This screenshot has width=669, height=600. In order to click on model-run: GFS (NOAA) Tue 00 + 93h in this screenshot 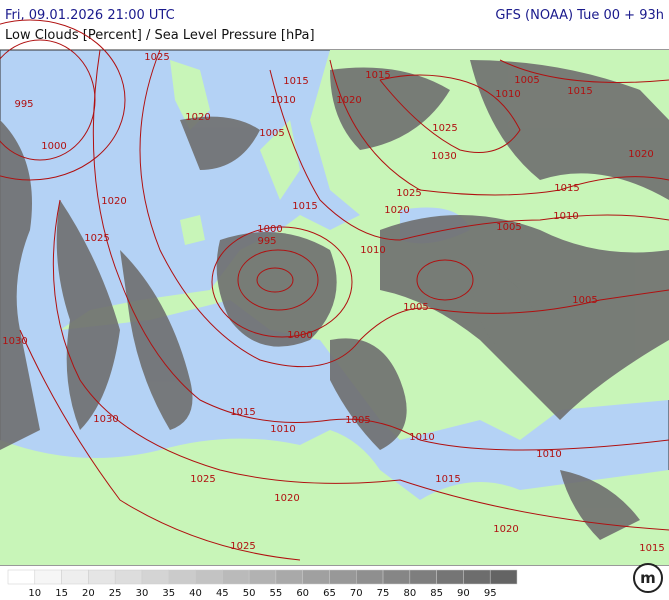, I will do `click(579, 15)`.